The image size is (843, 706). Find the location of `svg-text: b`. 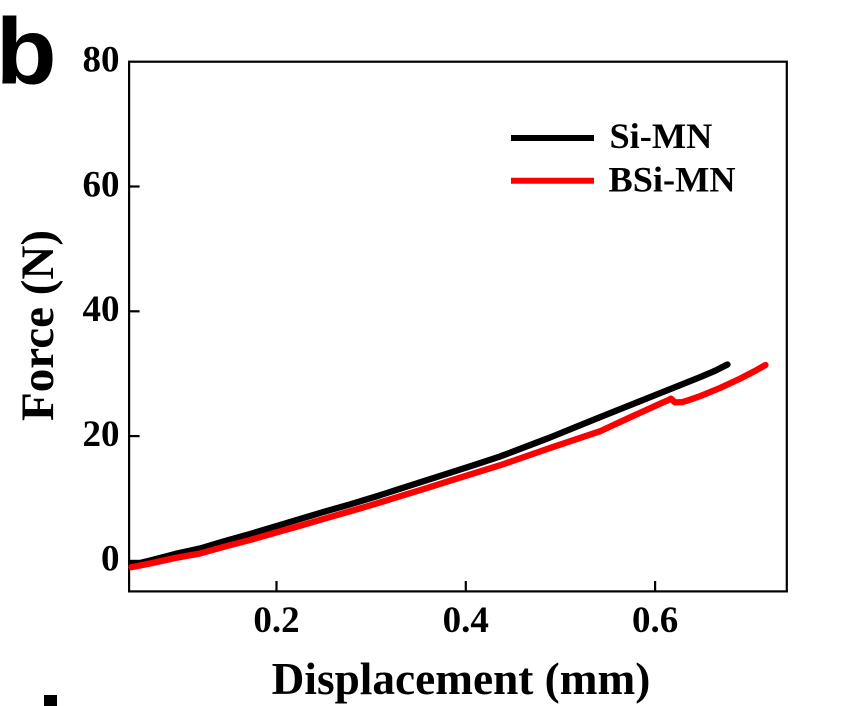

svg-text: b is located at coordinates (28, 52).